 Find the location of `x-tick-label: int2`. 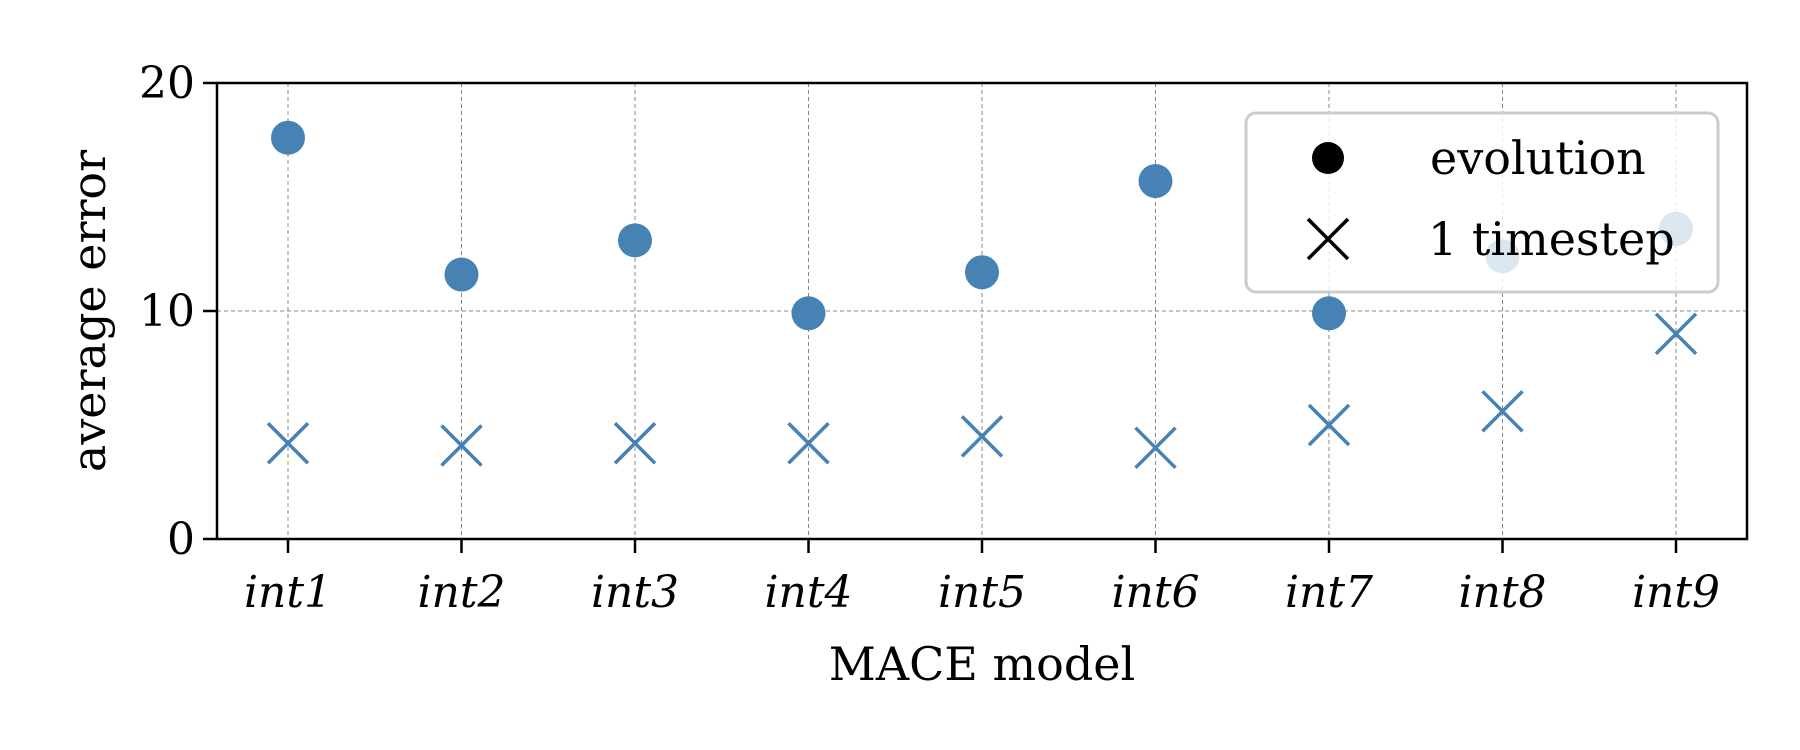

x-tick-label: int2 is located at coordinates (461, 592).